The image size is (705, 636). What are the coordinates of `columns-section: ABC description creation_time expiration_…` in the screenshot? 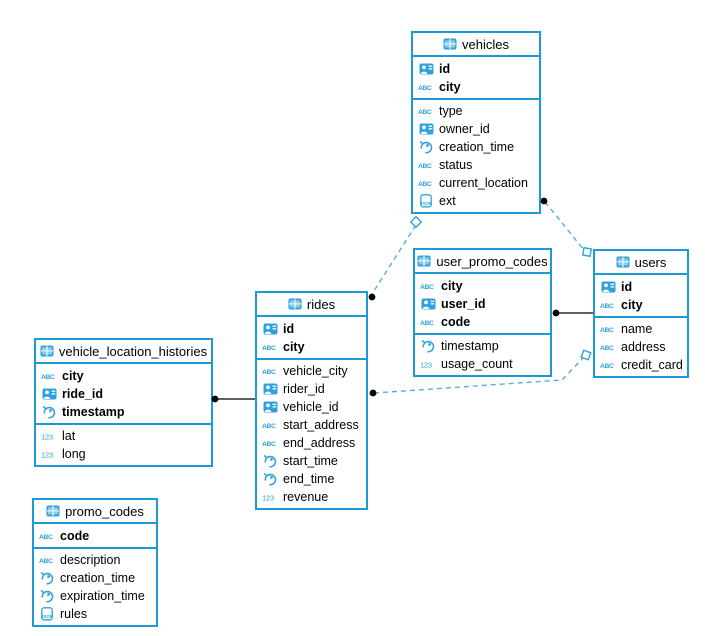 It's located at (95, 587).